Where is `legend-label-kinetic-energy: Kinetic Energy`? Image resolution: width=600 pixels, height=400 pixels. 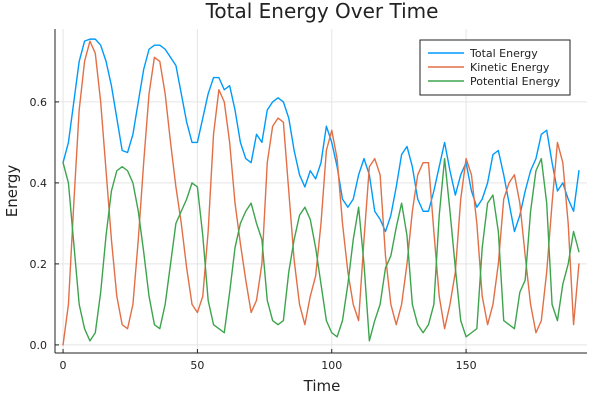 legend-label-kinetic-energy: Kinetic Energy is located at coordinates (510, 67).